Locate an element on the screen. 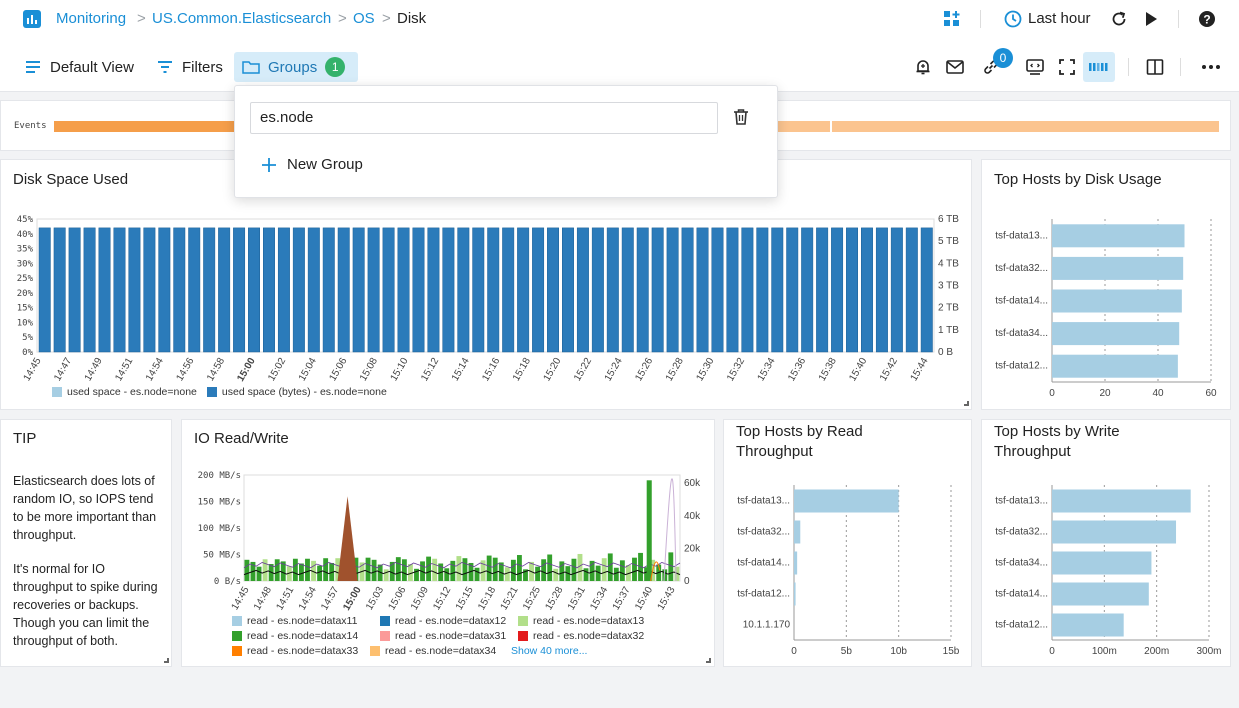 This screenshot has height=708, width=1239. x-tick-label: 15:32 is located at coordinates (736, 370).